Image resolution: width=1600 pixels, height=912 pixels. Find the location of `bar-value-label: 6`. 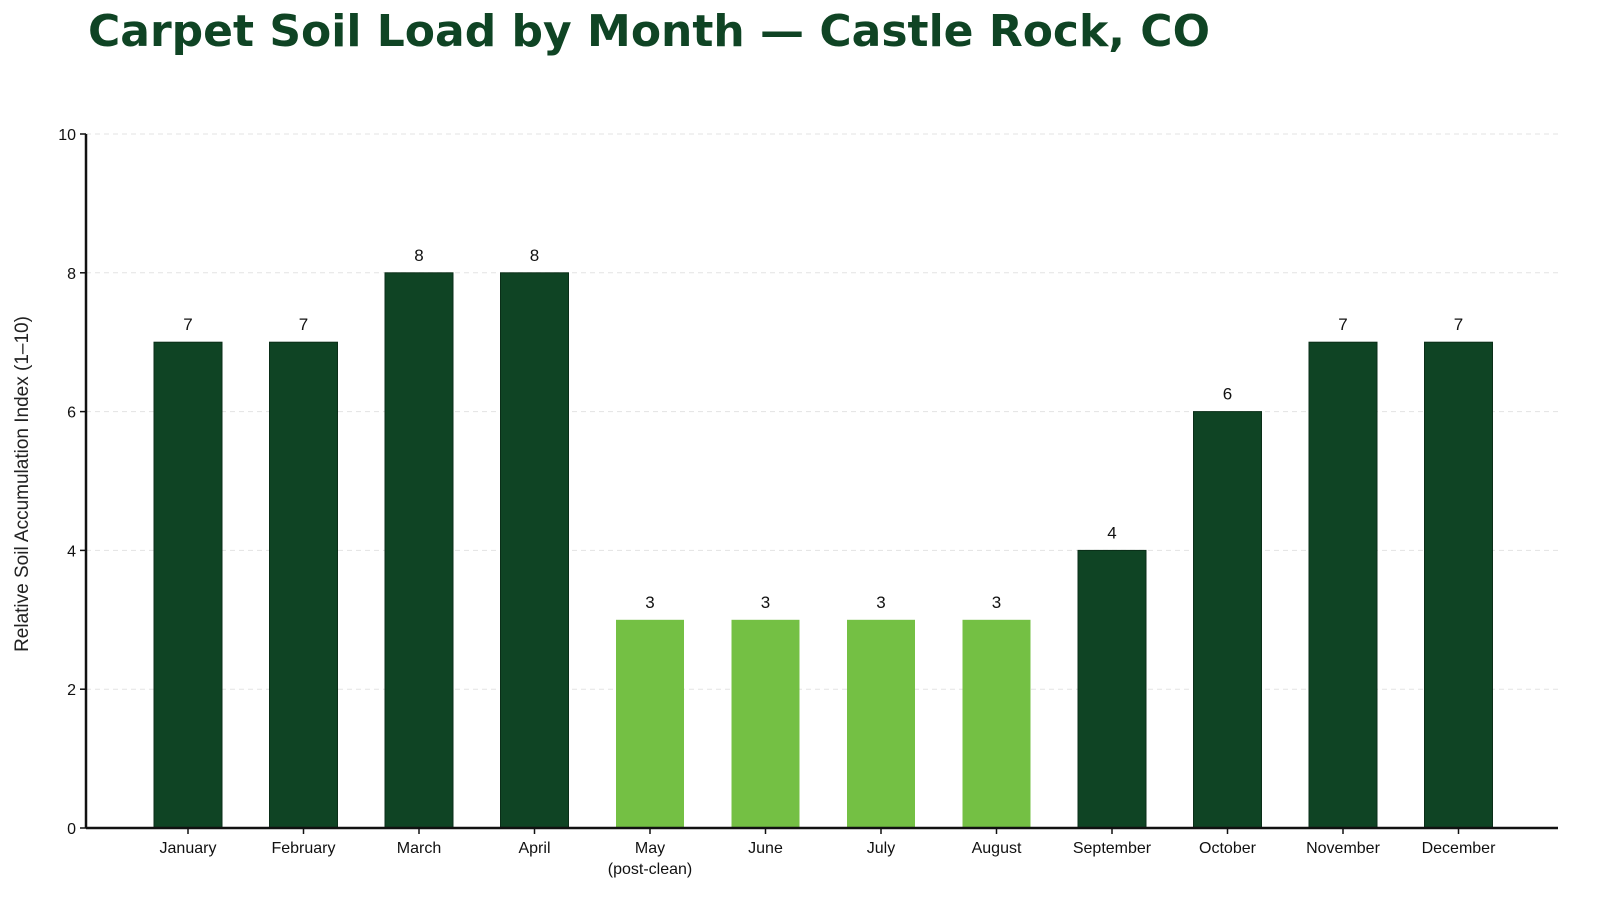

bar-value-label: 6 is located at coordinates (1227, 394).